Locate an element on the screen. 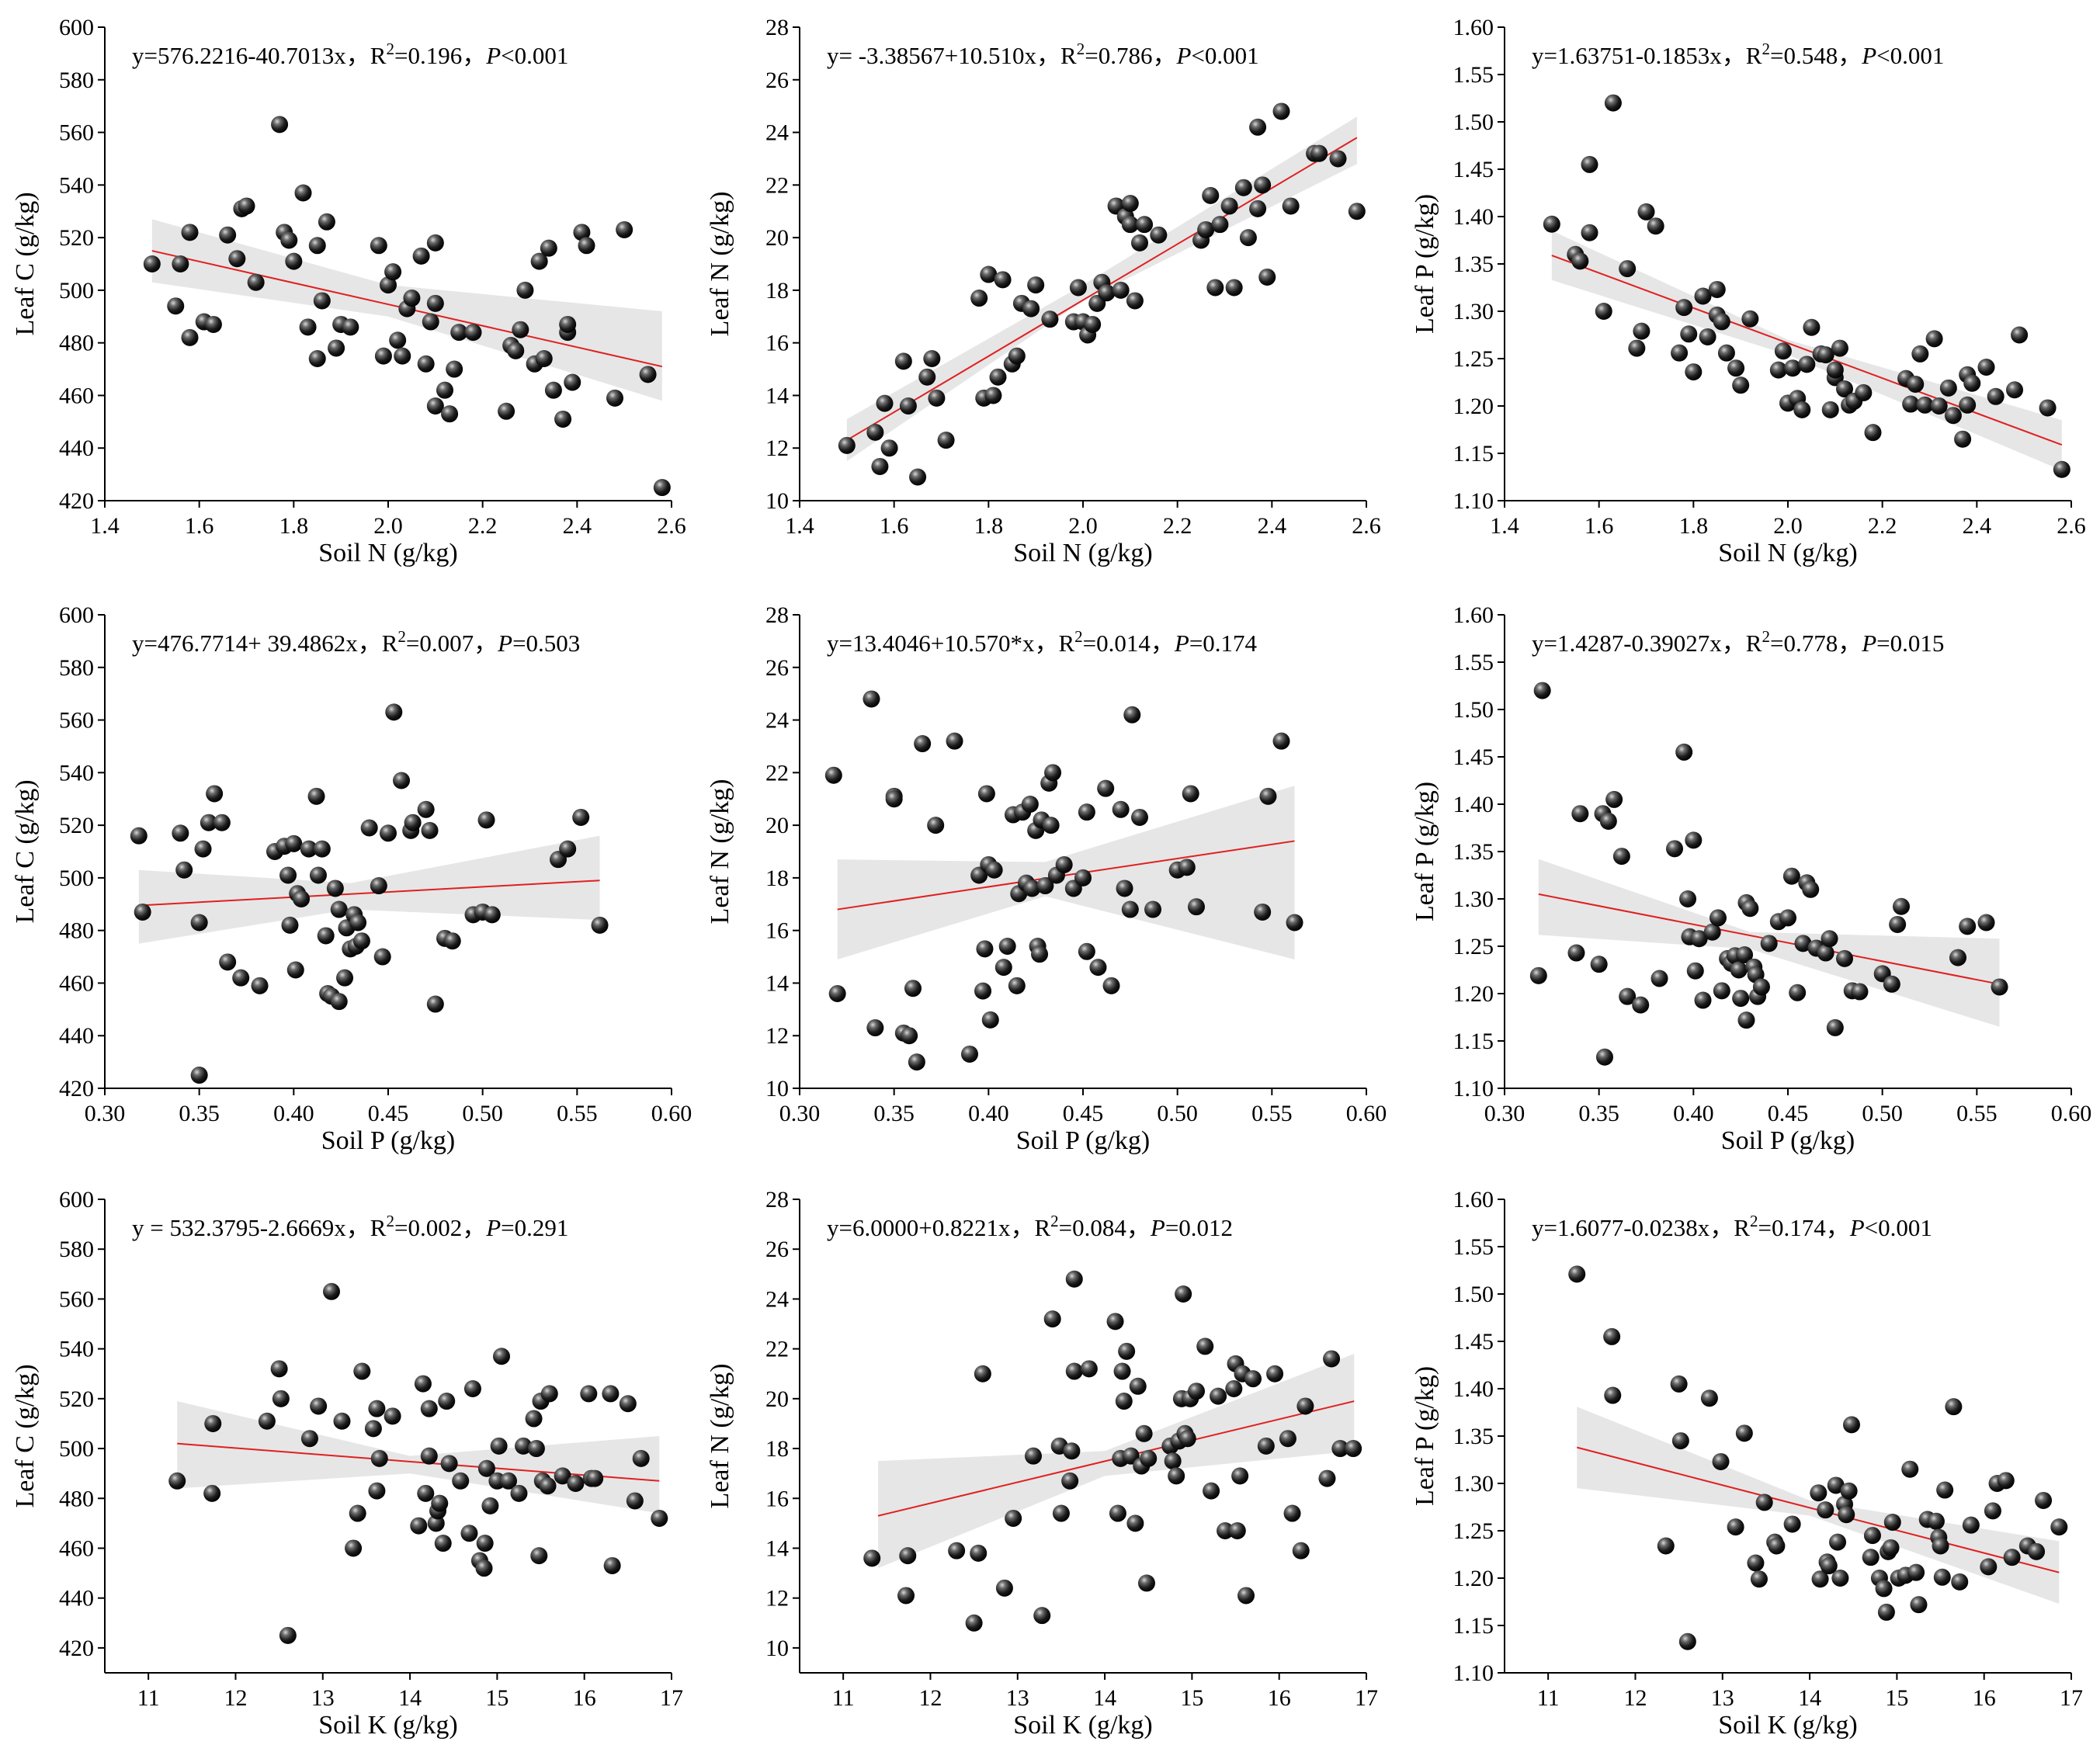 The image size is (2100, 1752). y-axis-label: Leaf P (g/kg) is located at coordinates (1425, 851).